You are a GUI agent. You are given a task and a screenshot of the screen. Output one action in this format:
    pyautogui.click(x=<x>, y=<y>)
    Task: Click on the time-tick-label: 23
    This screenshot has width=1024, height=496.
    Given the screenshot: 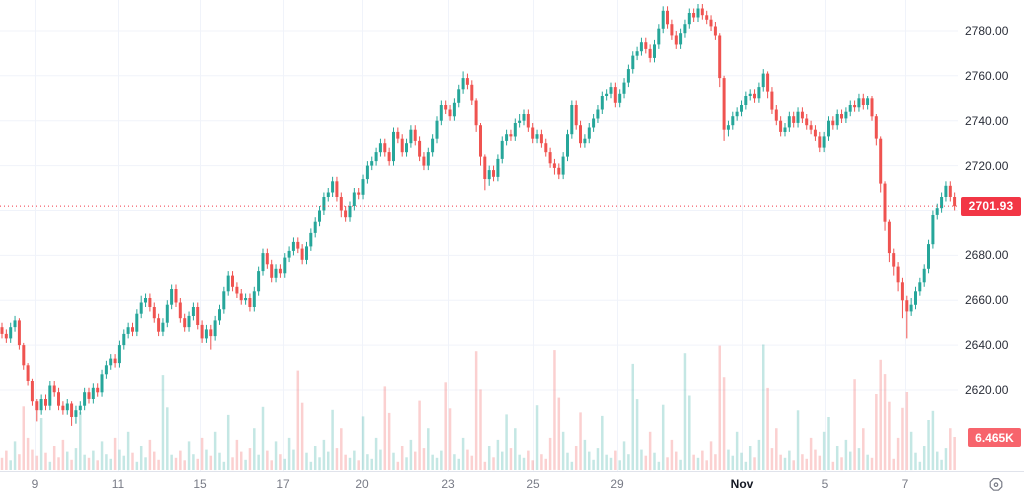 What is the action you would take?
    pyautogui.click(x=448, y=484)
    